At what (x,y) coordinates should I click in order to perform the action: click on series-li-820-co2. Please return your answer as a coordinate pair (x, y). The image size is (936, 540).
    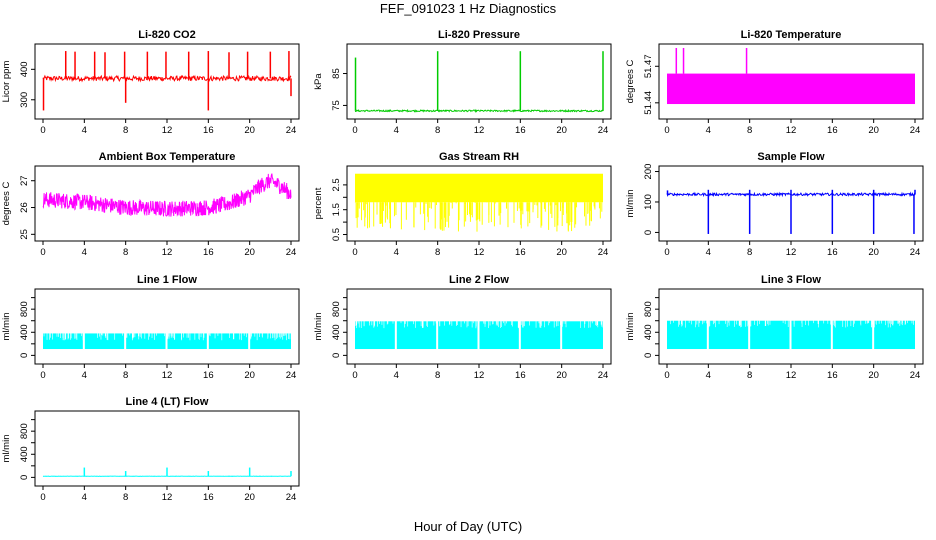
    Looking at the image, I should click on (167, 81).